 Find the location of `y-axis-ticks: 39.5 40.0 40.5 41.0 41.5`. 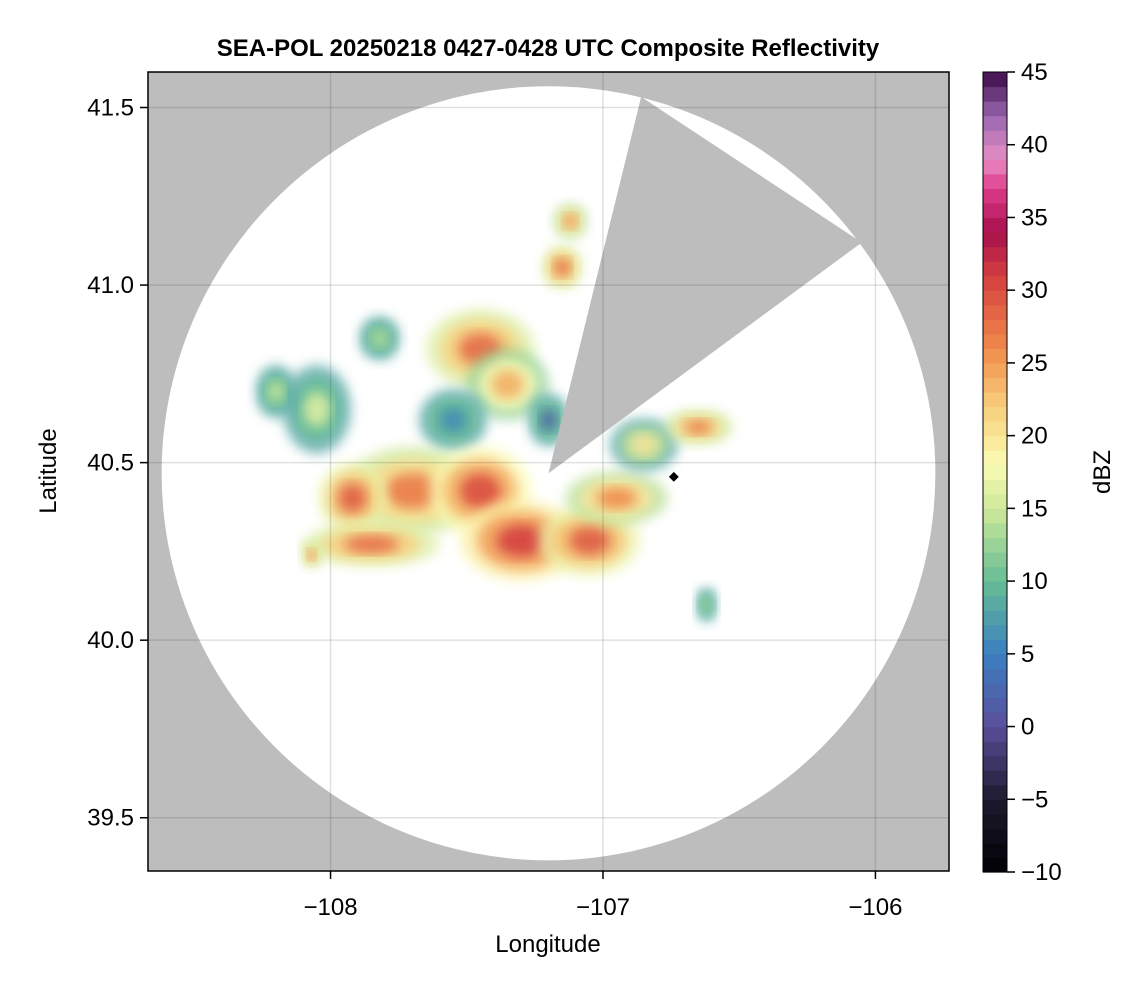

y-axis-ticks: 39.5 40.0 40.5 41.0 41.5 is located at coordinates (117, 463).